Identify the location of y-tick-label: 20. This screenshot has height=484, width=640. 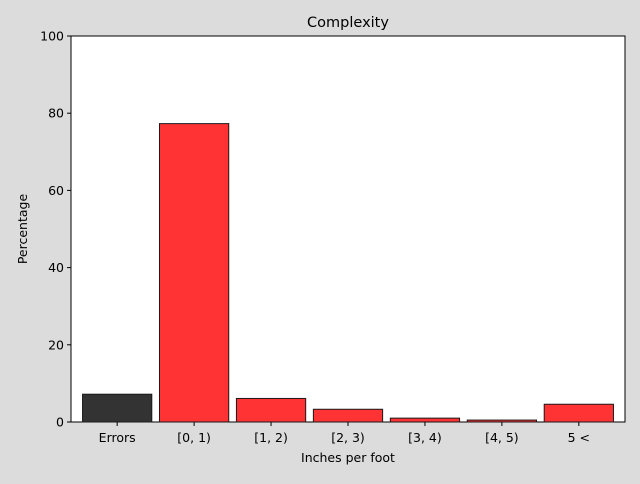
(56, 344).